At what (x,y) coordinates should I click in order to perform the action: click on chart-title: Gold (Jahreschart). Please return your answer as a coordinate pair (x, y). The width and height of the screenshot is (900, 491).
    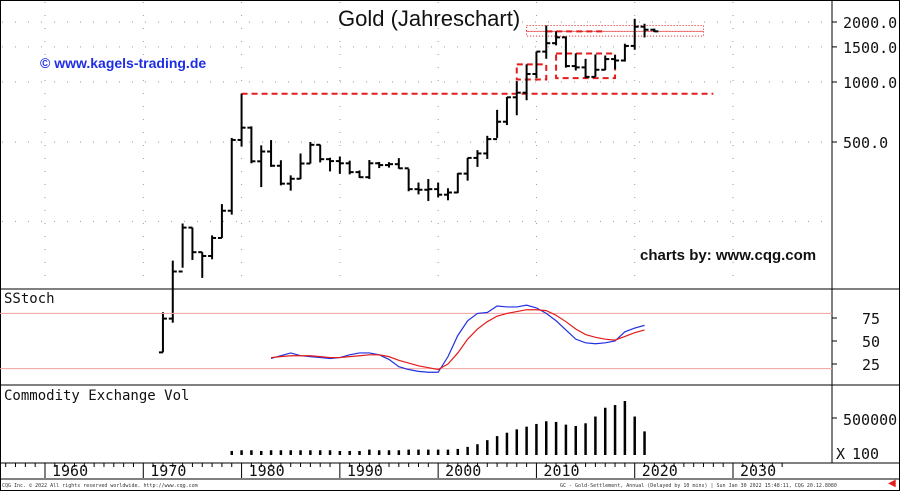
    Looking at the image, I should click on (429, 18).